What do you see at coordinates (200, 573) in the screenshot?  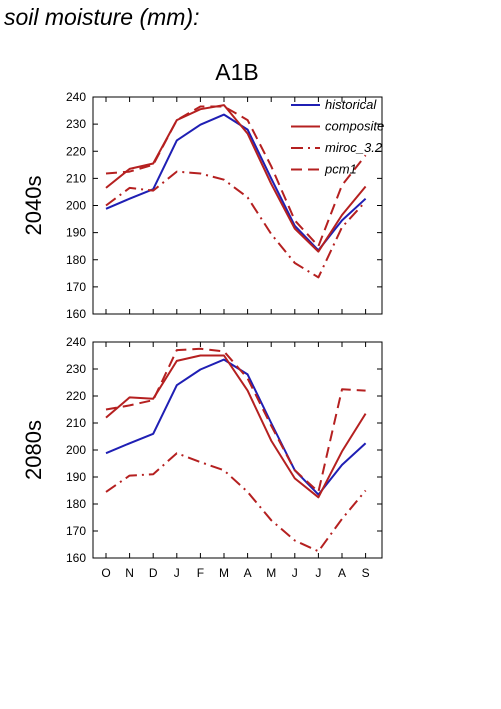 I see `x-tick-label: F` at bounding box center [200, 573].